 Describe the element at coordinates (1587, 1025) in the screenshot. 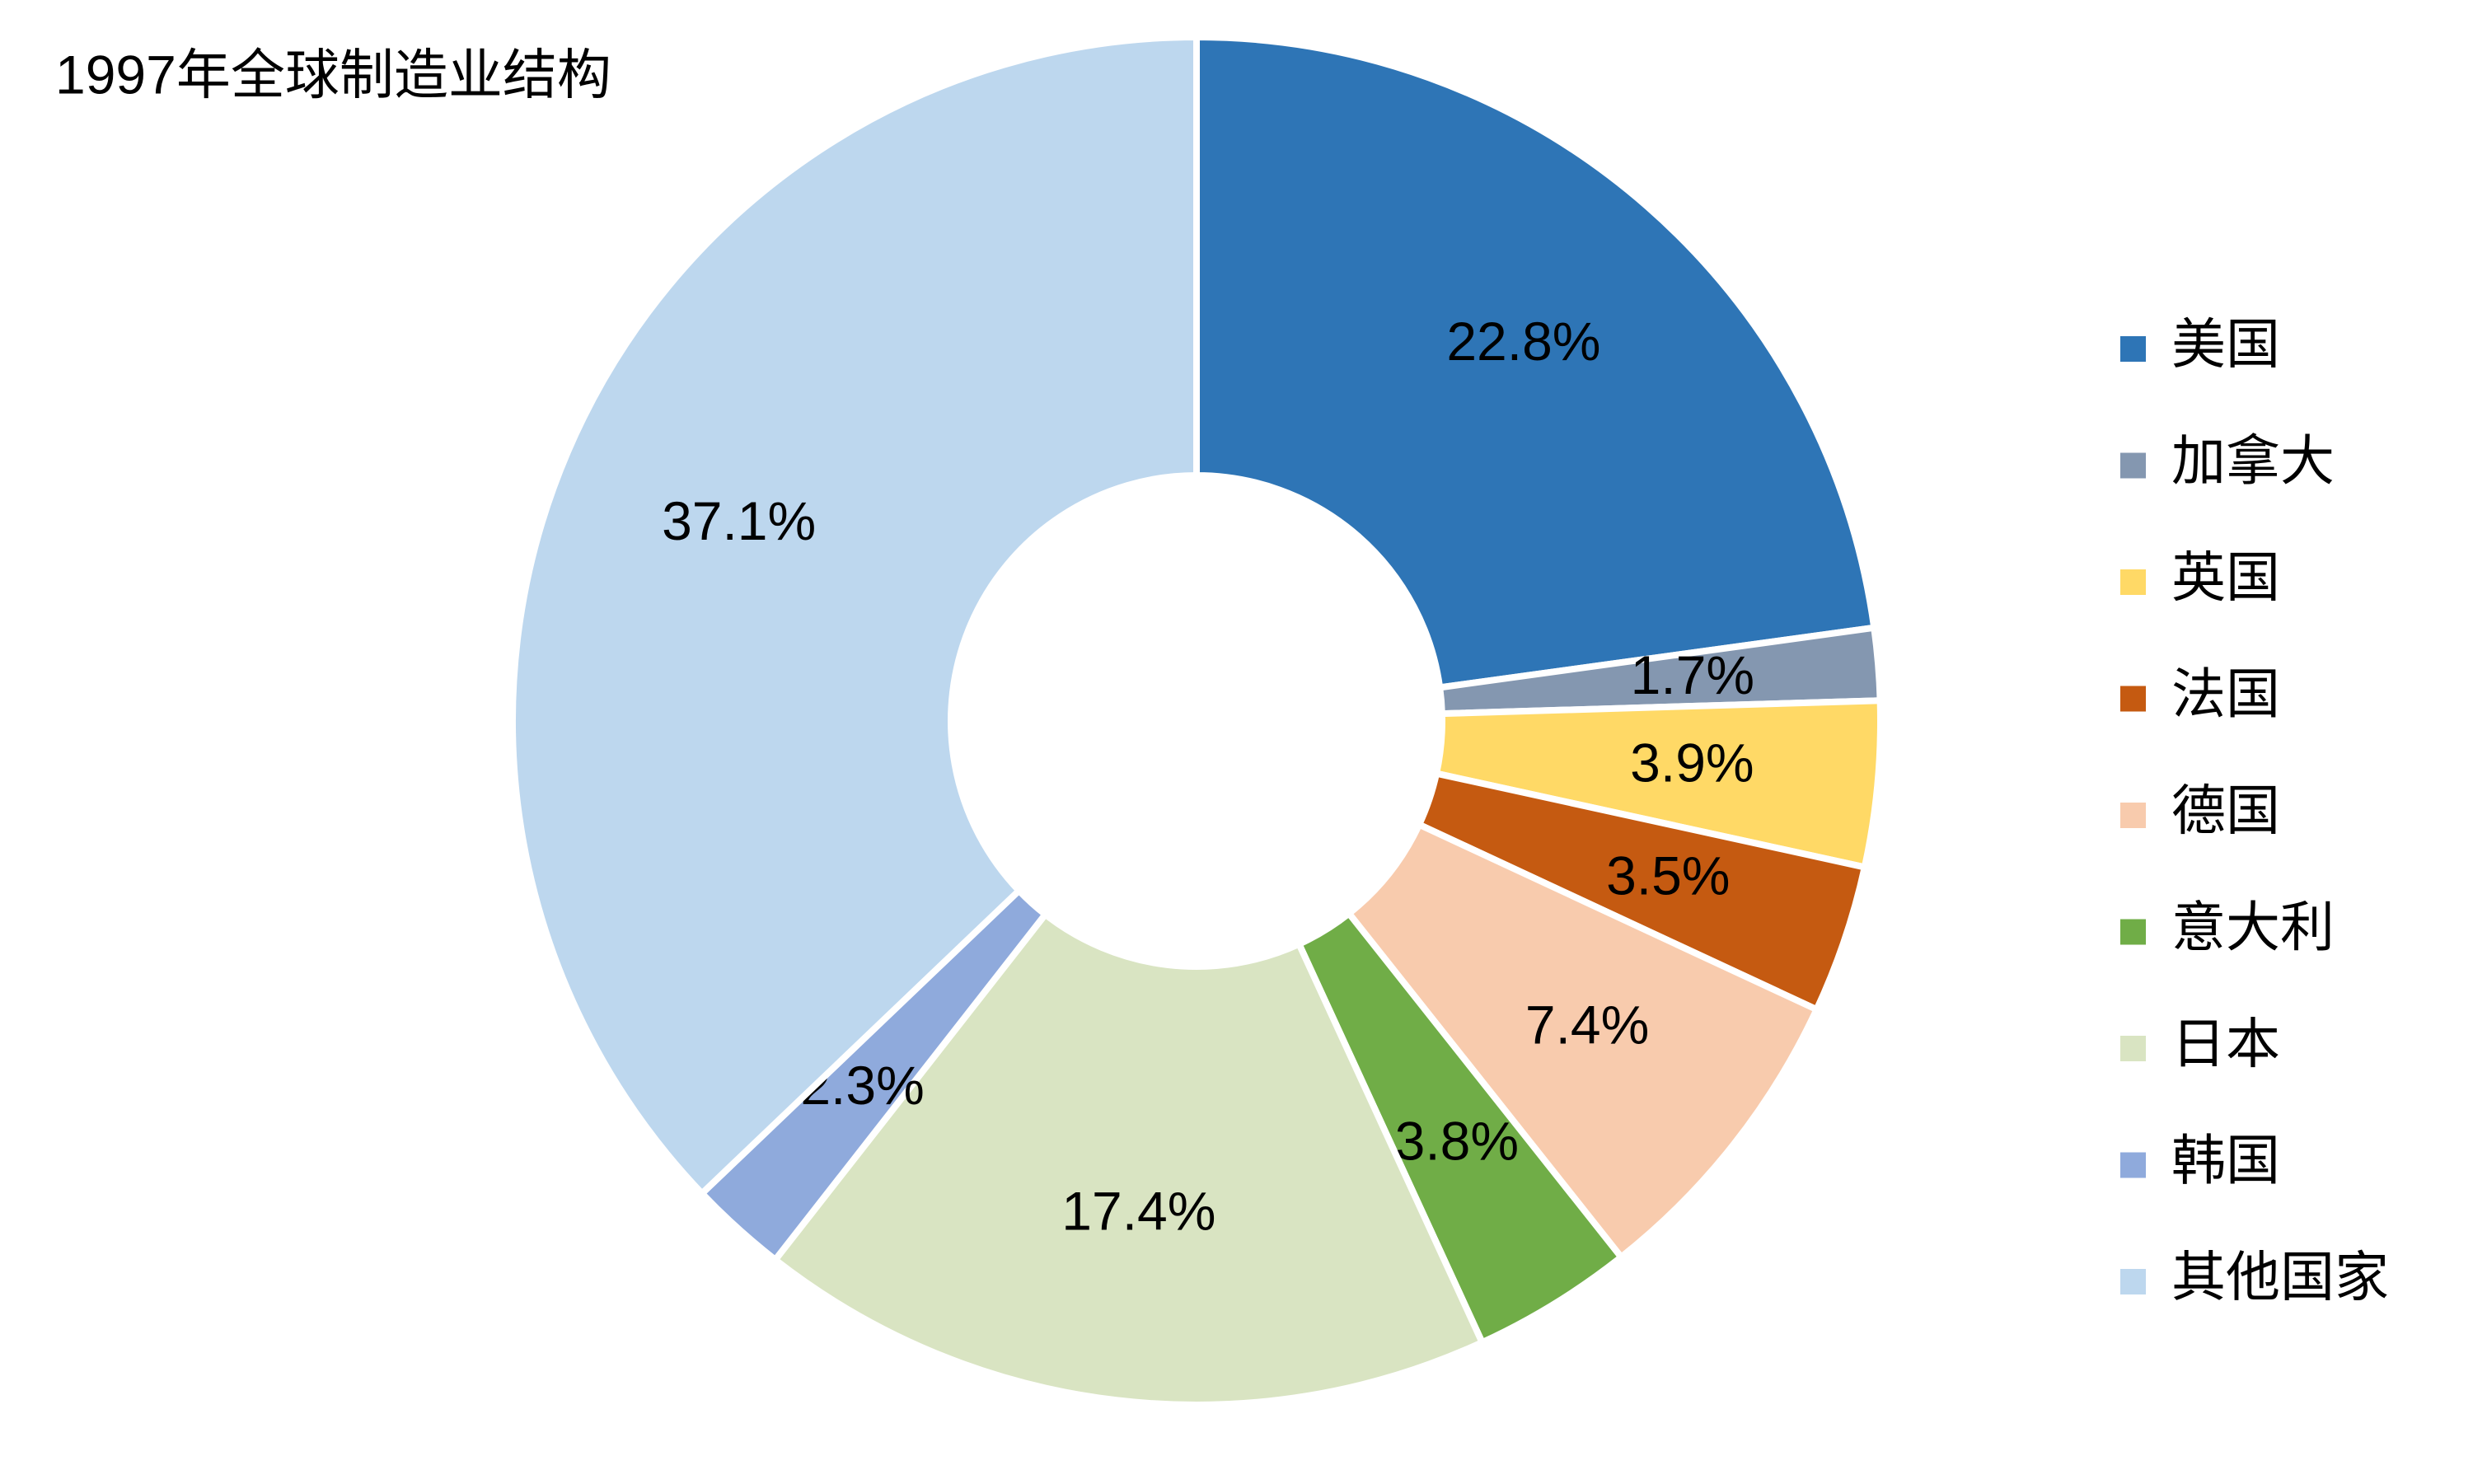

I see `data-label: 7.4%` at that location.